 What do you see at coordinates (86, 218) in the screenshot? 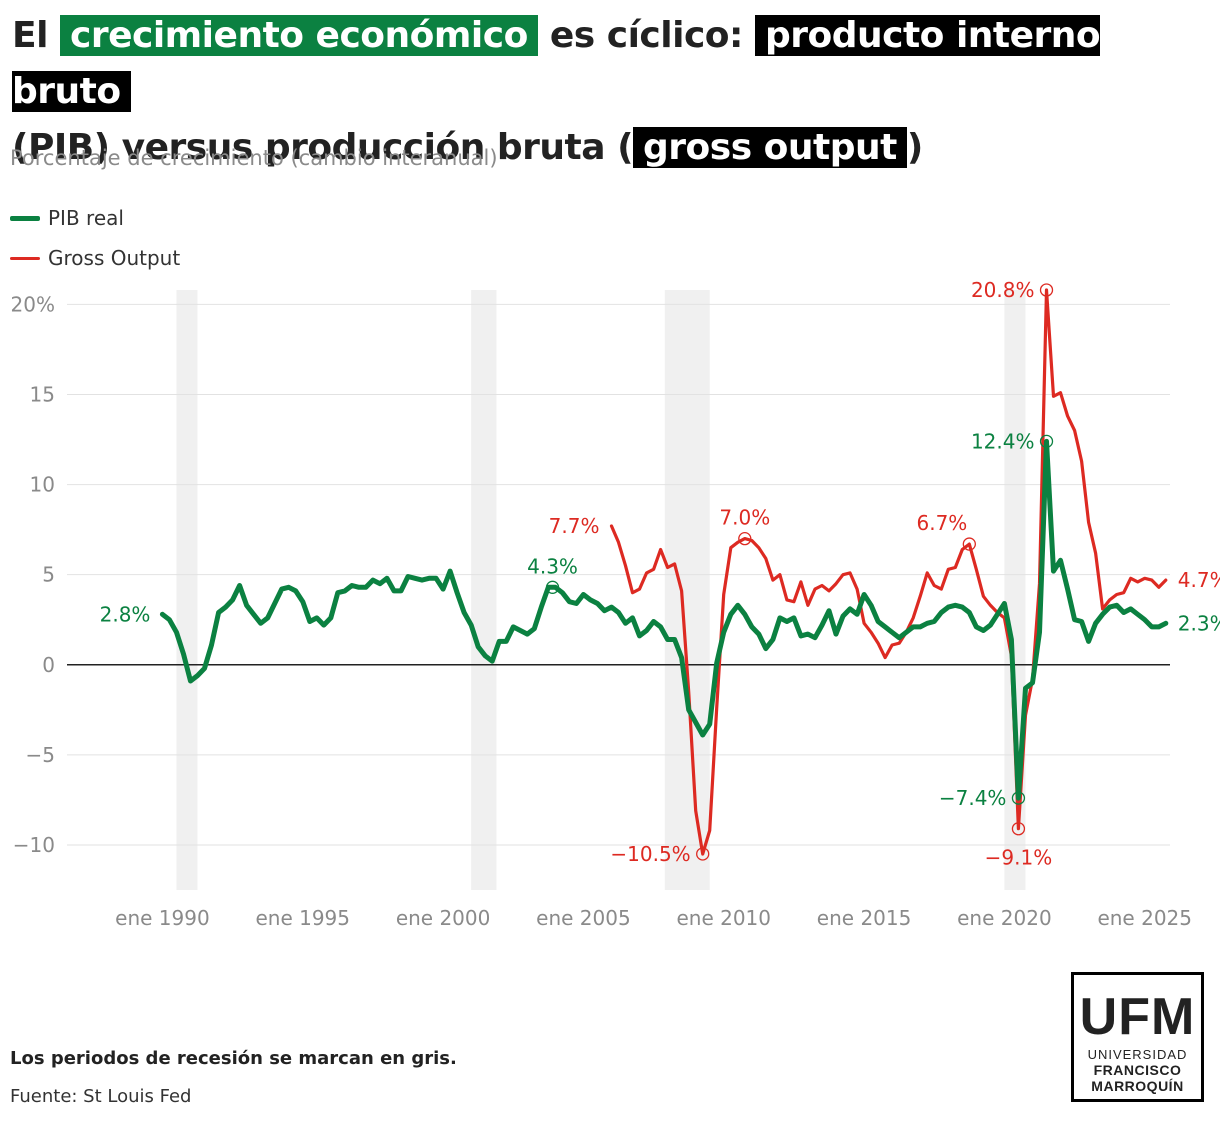
I see `legend-label-gdp: PIB real` at bounding box center [86, 218].